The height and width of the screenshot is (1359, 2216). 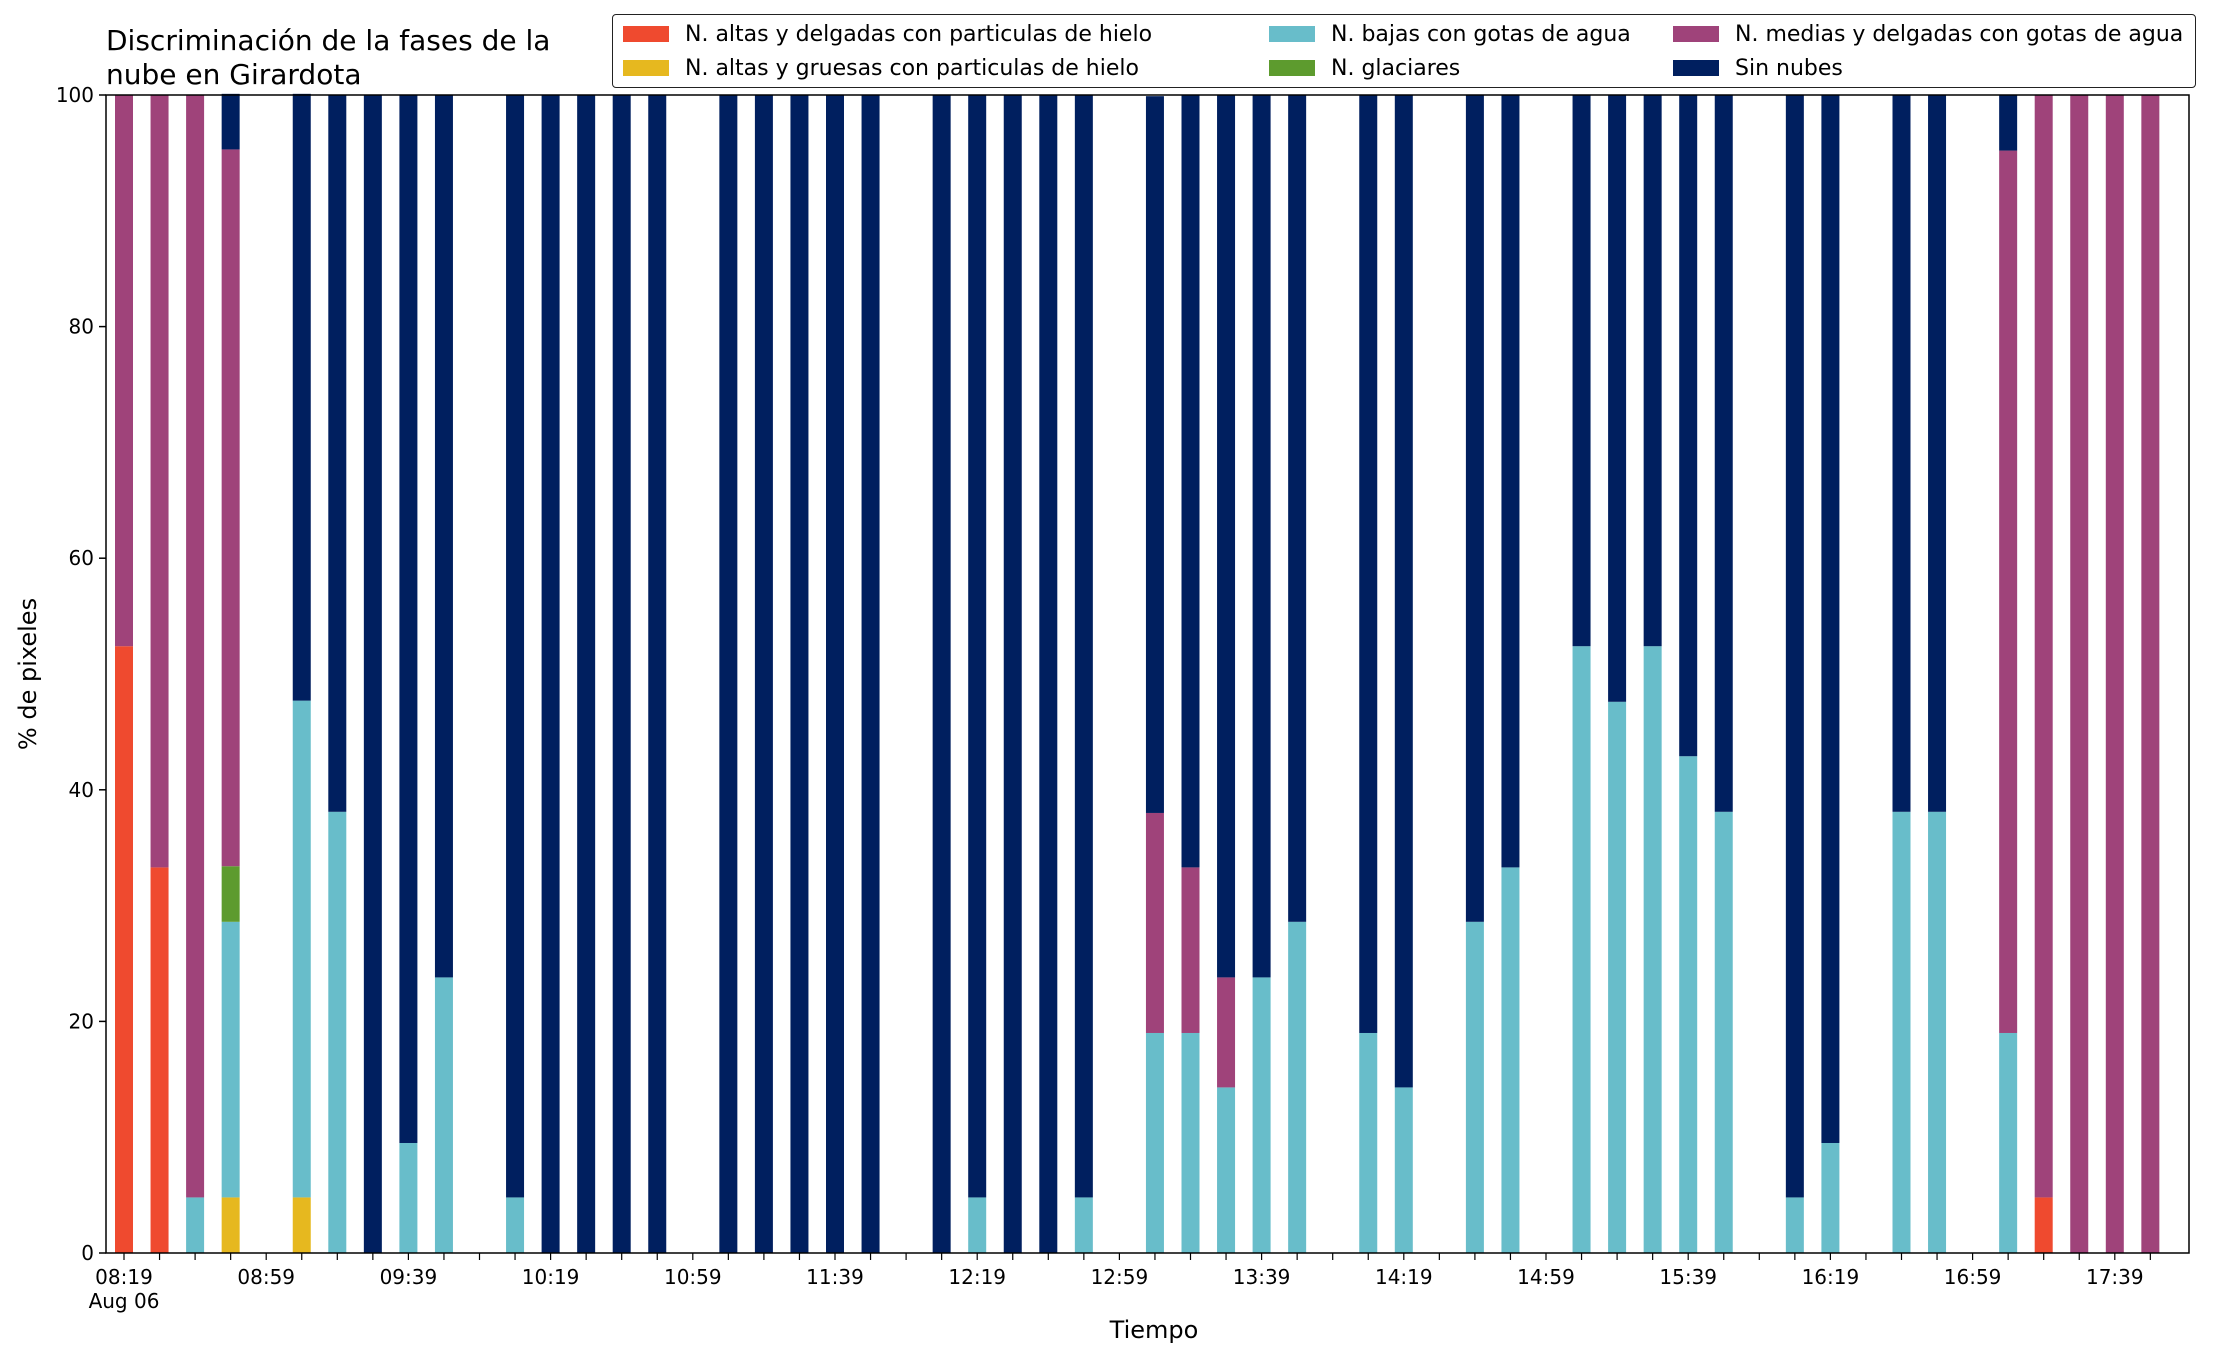 What do you see at coordinates (551, 1277) in the screenshot?
I see `x-tick-label: 10:19` at bounding box center [551, 1277].